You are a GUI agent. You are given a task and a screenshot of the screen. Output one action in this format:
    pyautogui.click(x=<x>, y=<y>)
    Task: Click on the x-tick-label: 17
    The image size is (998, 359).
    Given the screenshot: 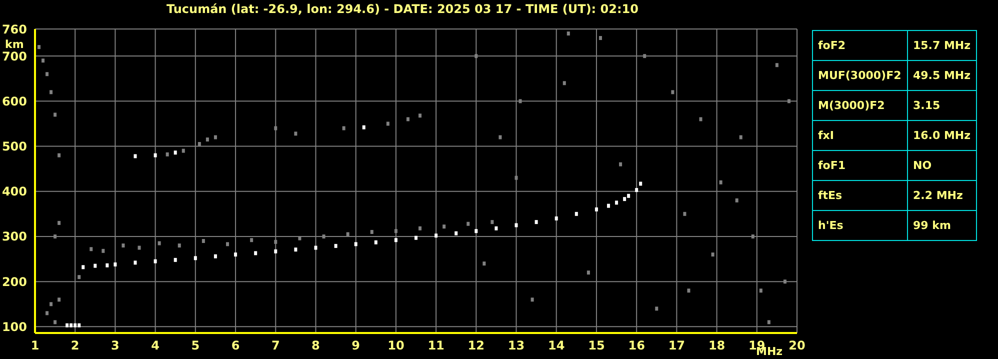 What is the action you would take?
    pyautogui.click(x=677, y=345)
    